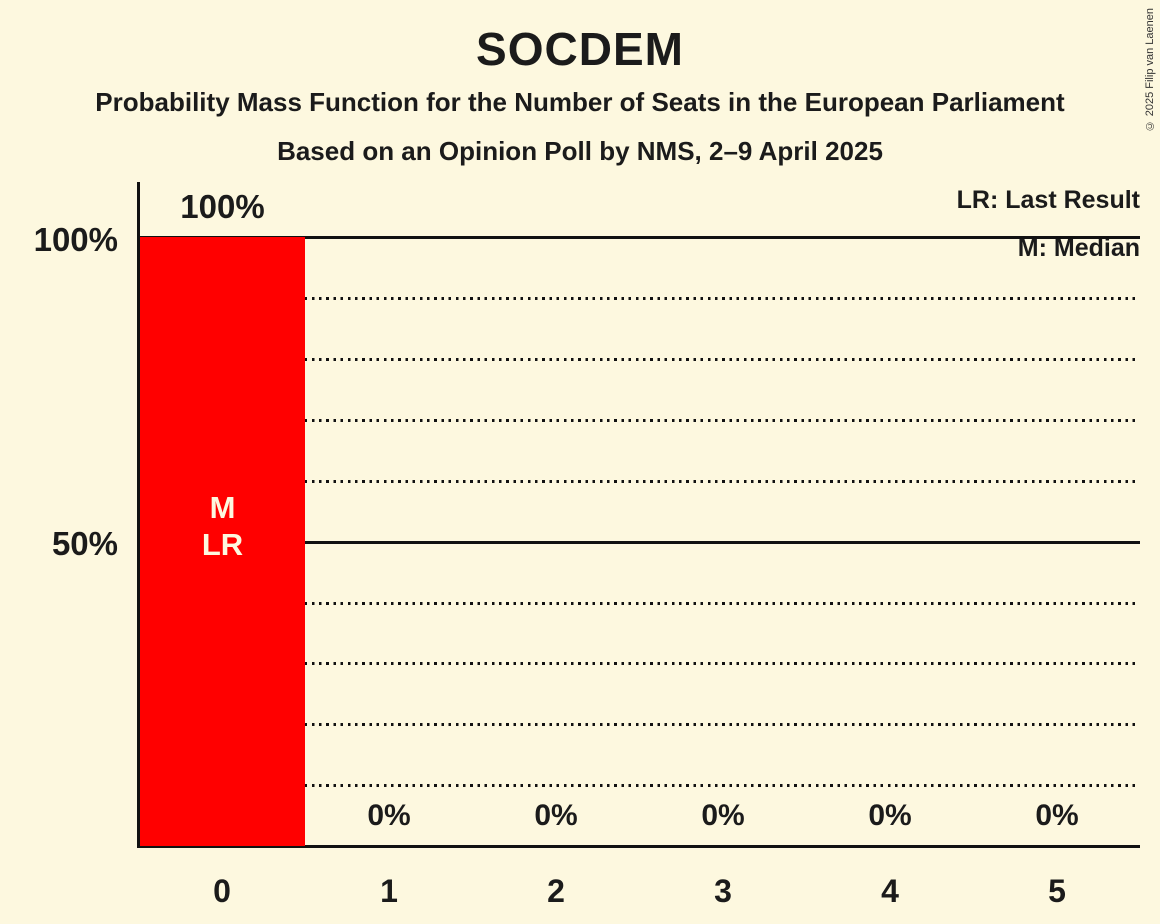  Describe the element at coordinates (1150, 70) in the screenshot. I see `copyright-notice: © 2025 Filip van Laenen` at that location.